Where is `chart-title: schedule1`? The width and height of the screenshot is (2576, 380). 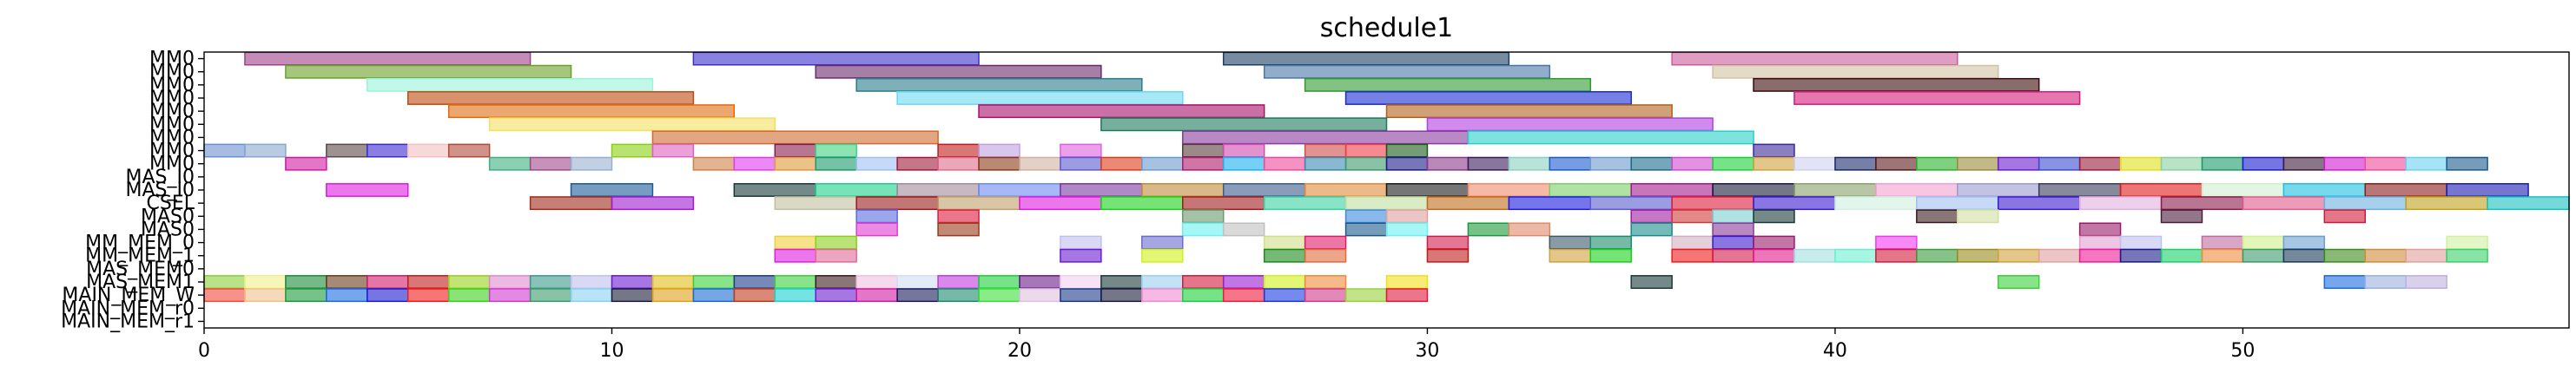 chart-title: schedule1 is located at coordinates (1387, 28).